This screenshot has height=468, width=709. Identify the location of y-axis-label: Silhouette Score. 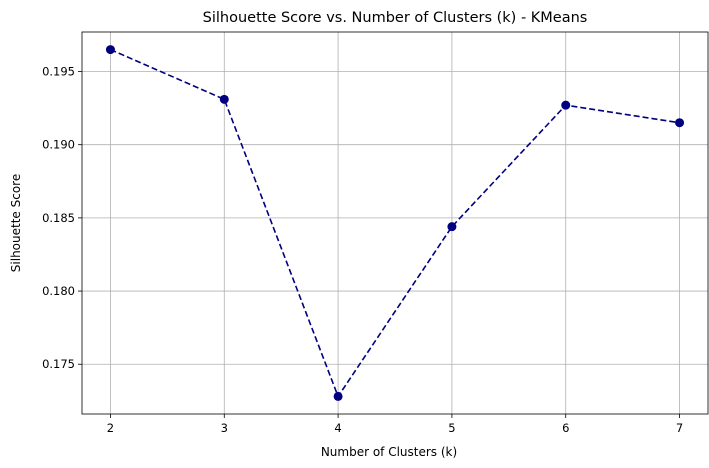
(16, 223).